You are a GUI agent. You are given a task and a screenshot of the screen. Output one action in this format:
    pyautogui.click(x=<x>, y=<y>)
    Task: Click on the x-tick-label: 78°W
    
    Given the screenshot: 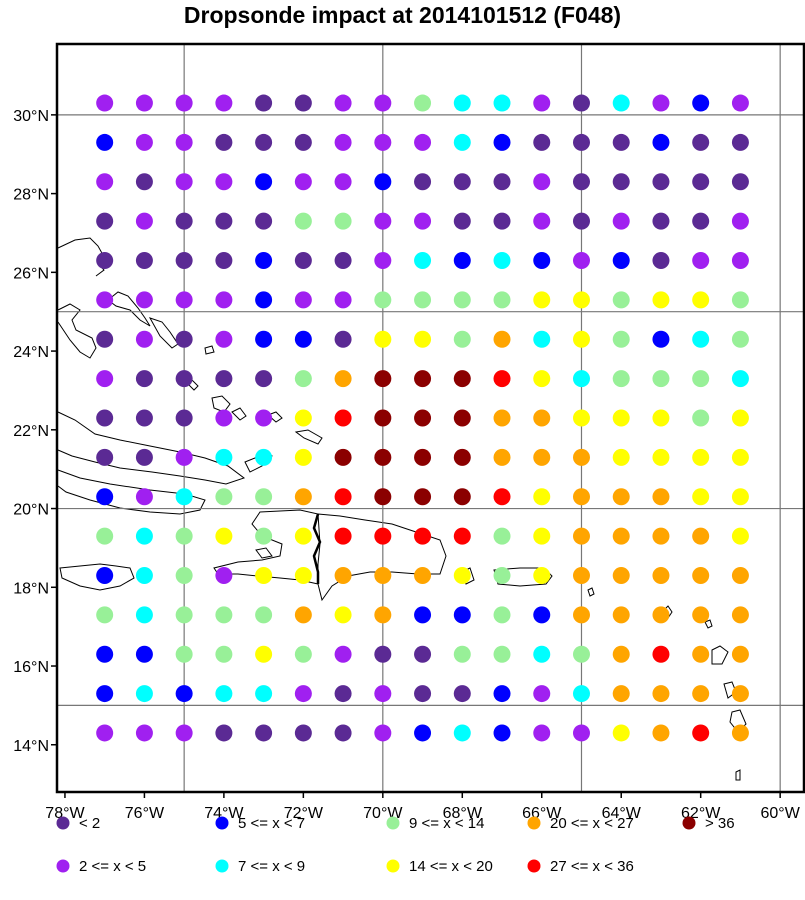 What is the action you would take?
    pyautogui.click(x=65, y=813)
    